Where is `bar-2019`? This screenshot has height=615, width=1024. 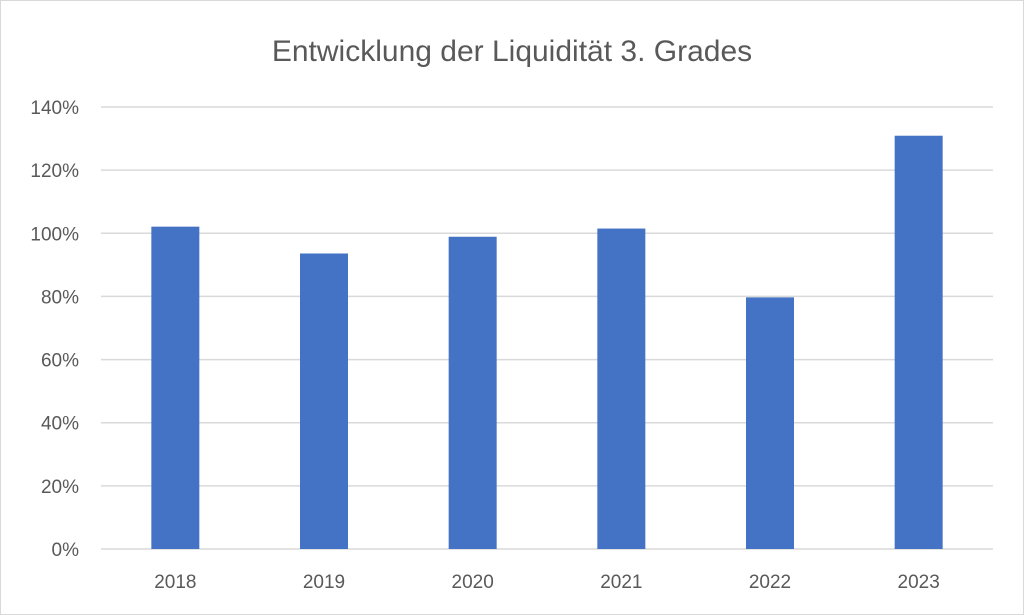 bar-2019 is located at coordinates (324, 401).